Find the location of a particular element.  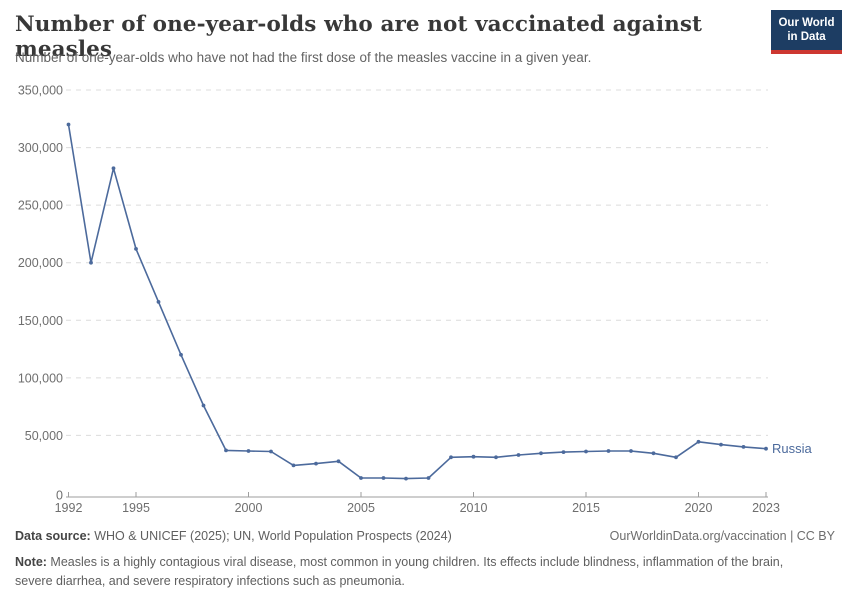

owid-logo-line1: Our World is located at coordinates (806, 23).